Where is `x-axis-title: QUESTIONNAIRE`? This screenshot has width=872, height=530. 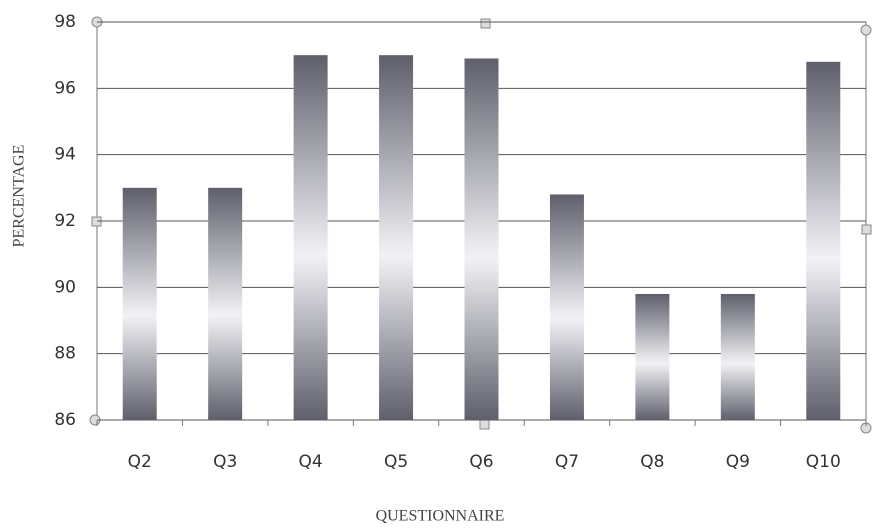 x-axis-title: QUESTIONNAIRE is located at coordinates (440, 516).